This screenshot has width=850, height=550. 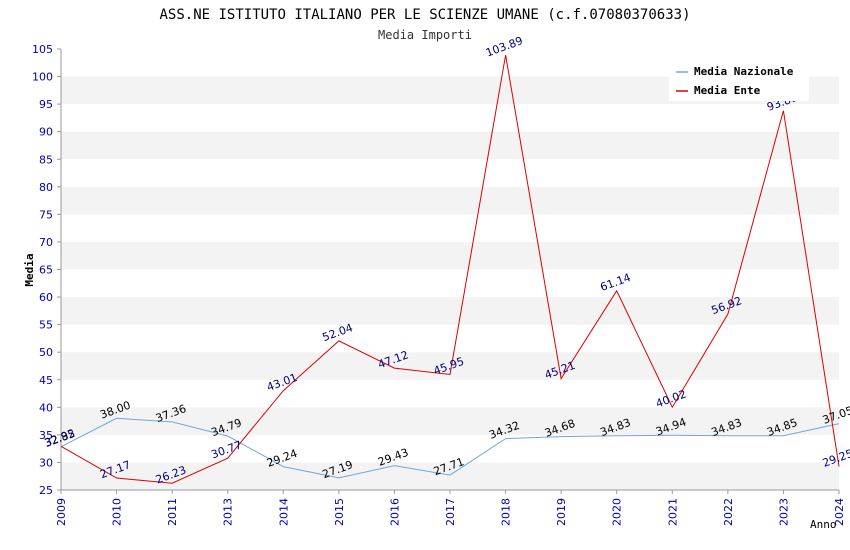 I want to click on y-tick-label: 95, so click(x=46, y=104).